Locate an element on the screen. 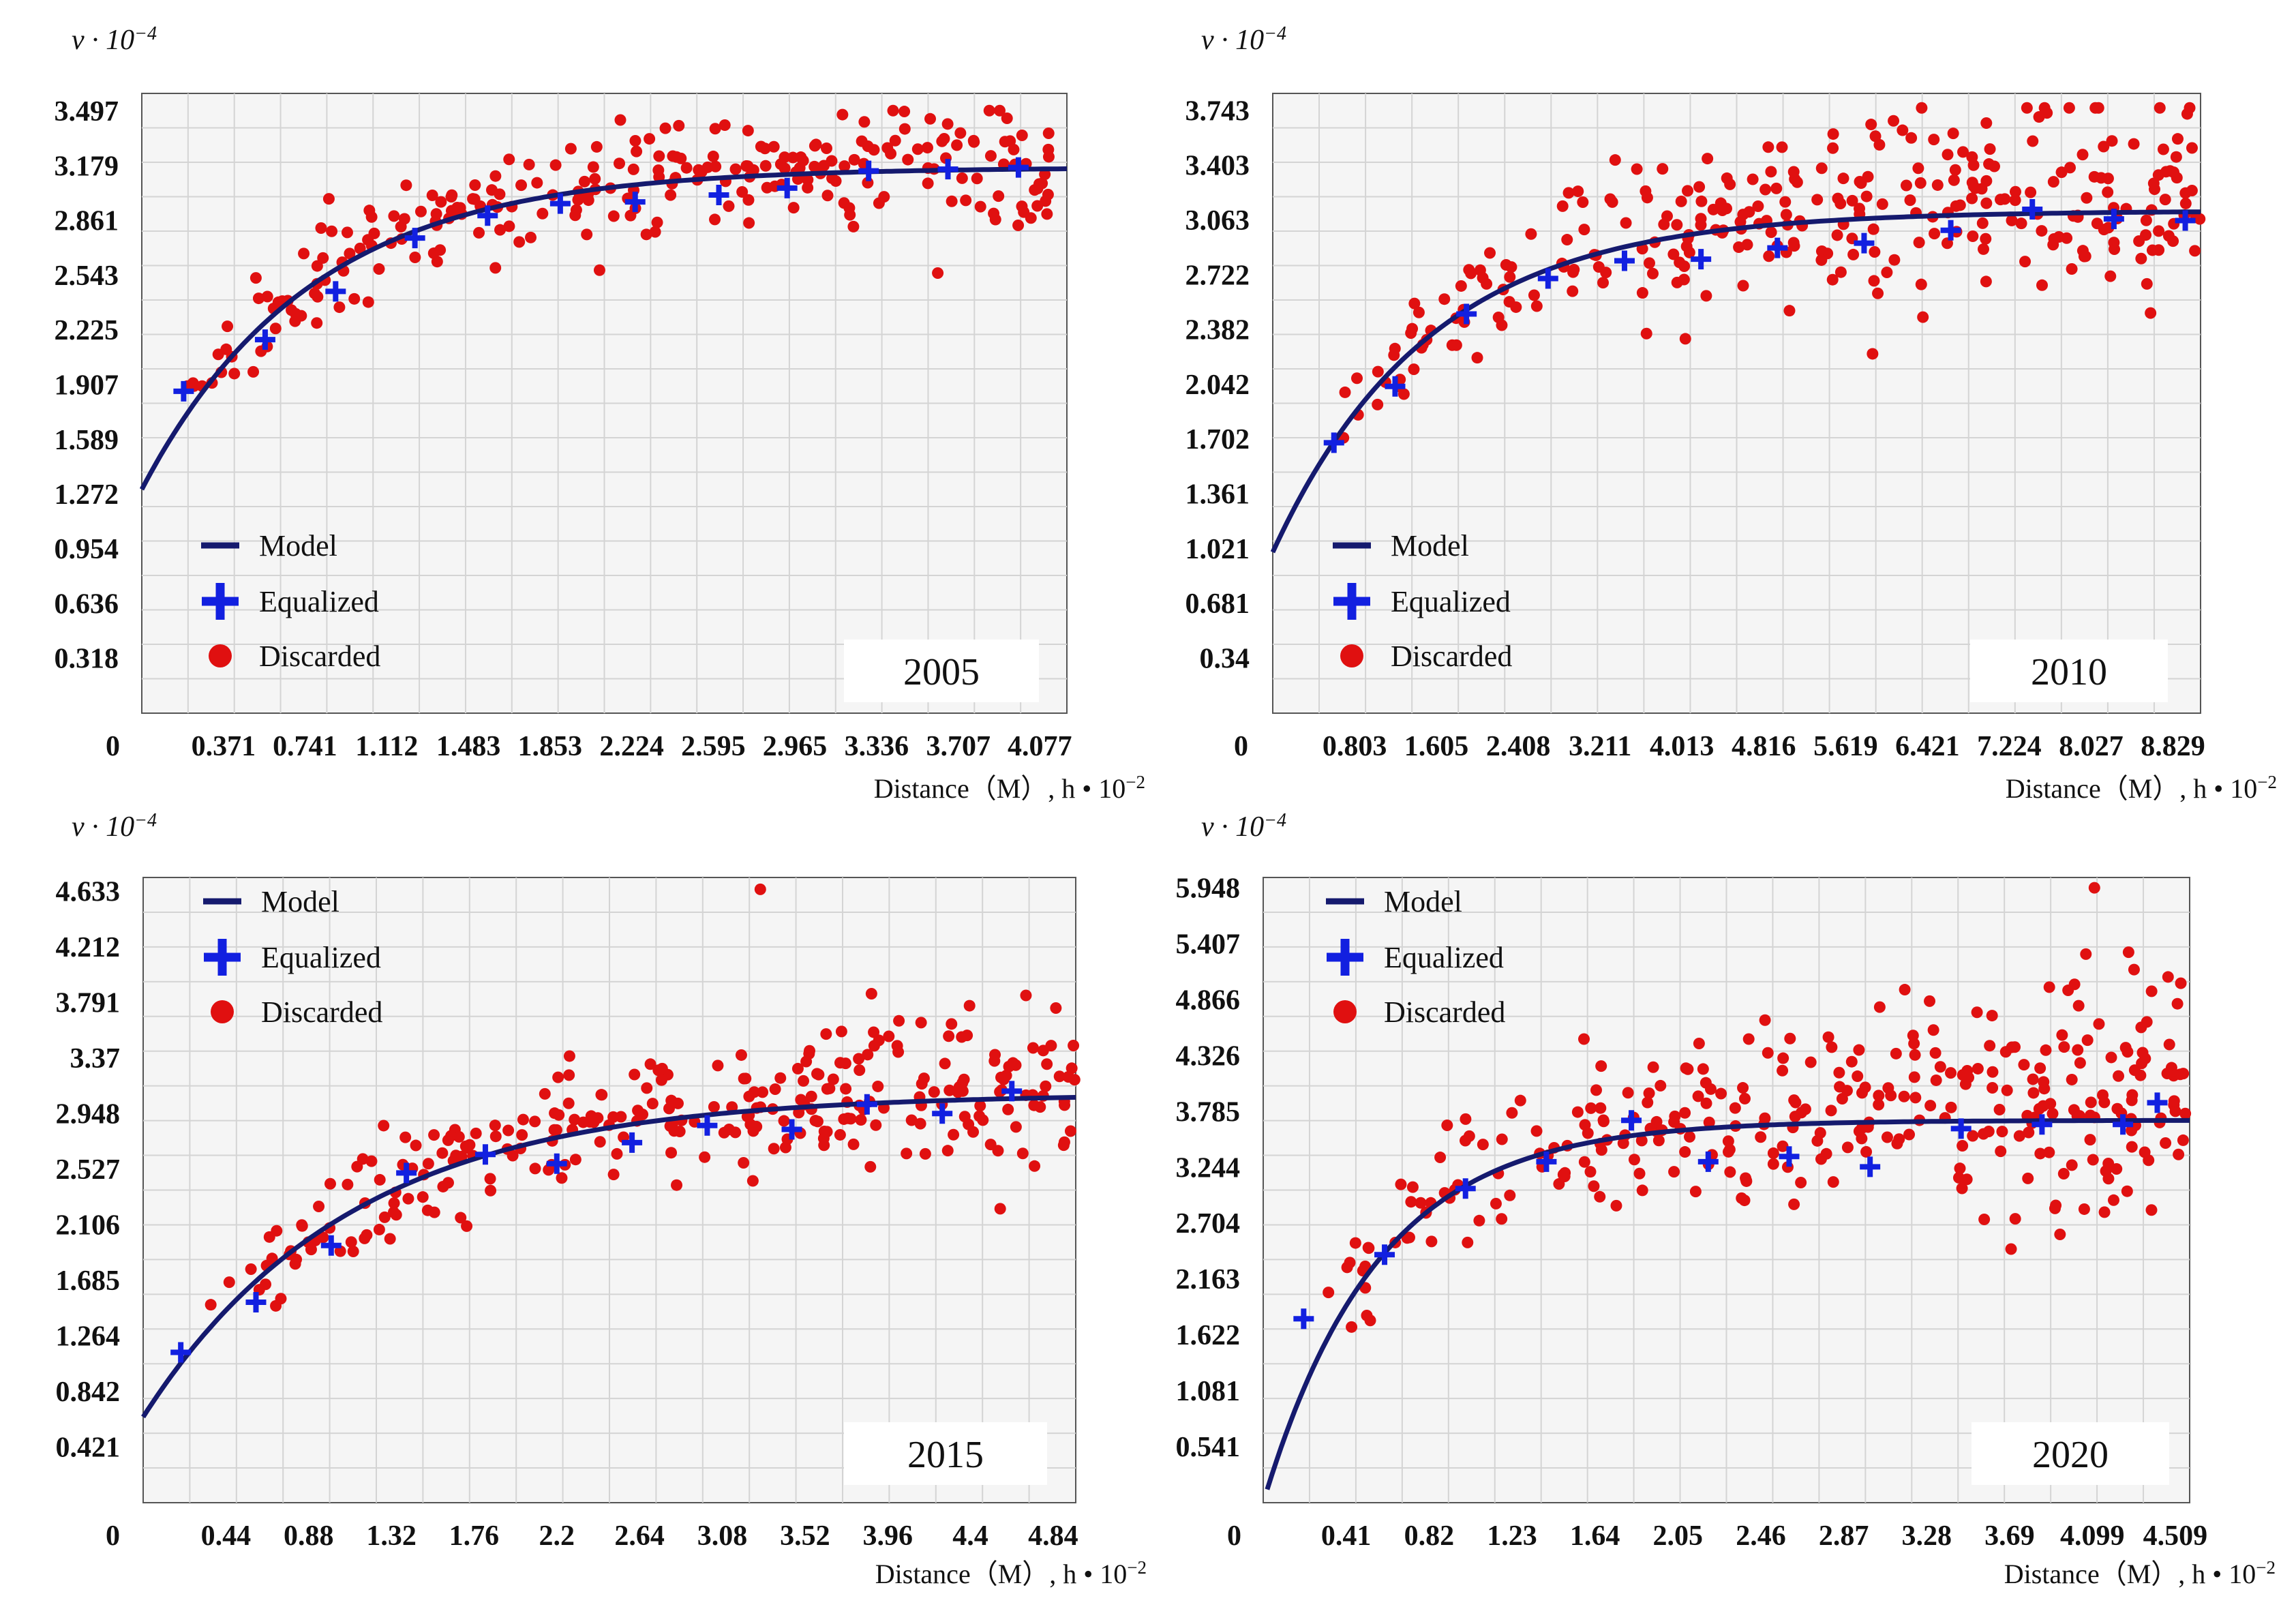  y-tick-label: 3.497 is located at coordinates (87, 111).